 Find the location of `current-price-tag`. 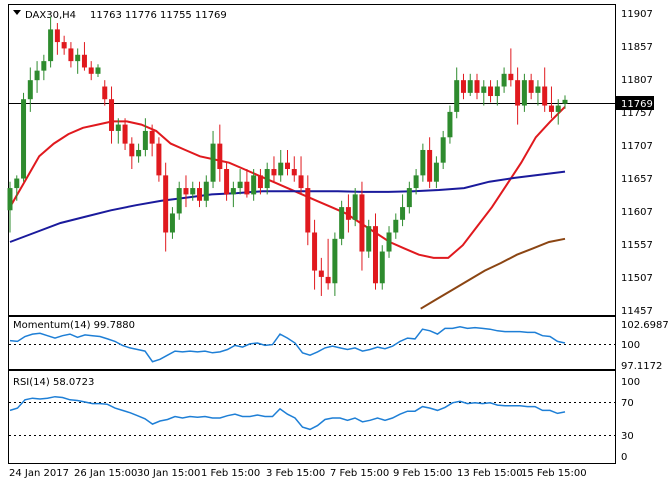

current-price-tag is located at coordinates (635, 103).